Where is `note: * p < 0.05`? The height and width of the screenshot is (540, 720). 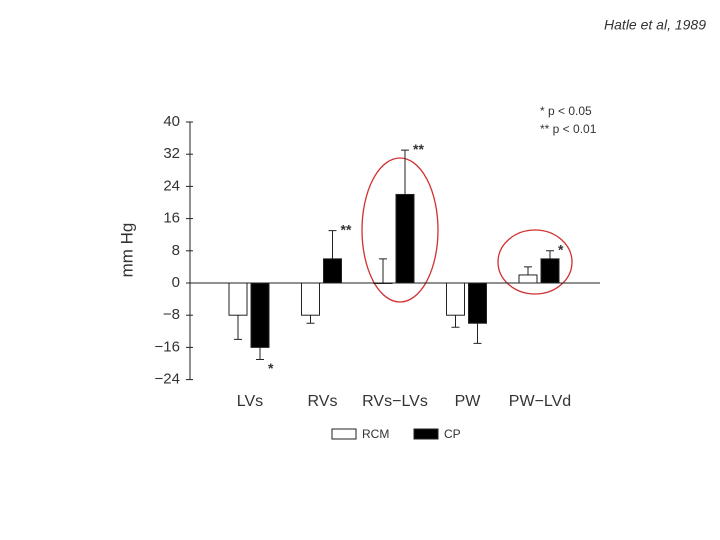 note: * p < 0.05 is located at coordinates (566, 111).